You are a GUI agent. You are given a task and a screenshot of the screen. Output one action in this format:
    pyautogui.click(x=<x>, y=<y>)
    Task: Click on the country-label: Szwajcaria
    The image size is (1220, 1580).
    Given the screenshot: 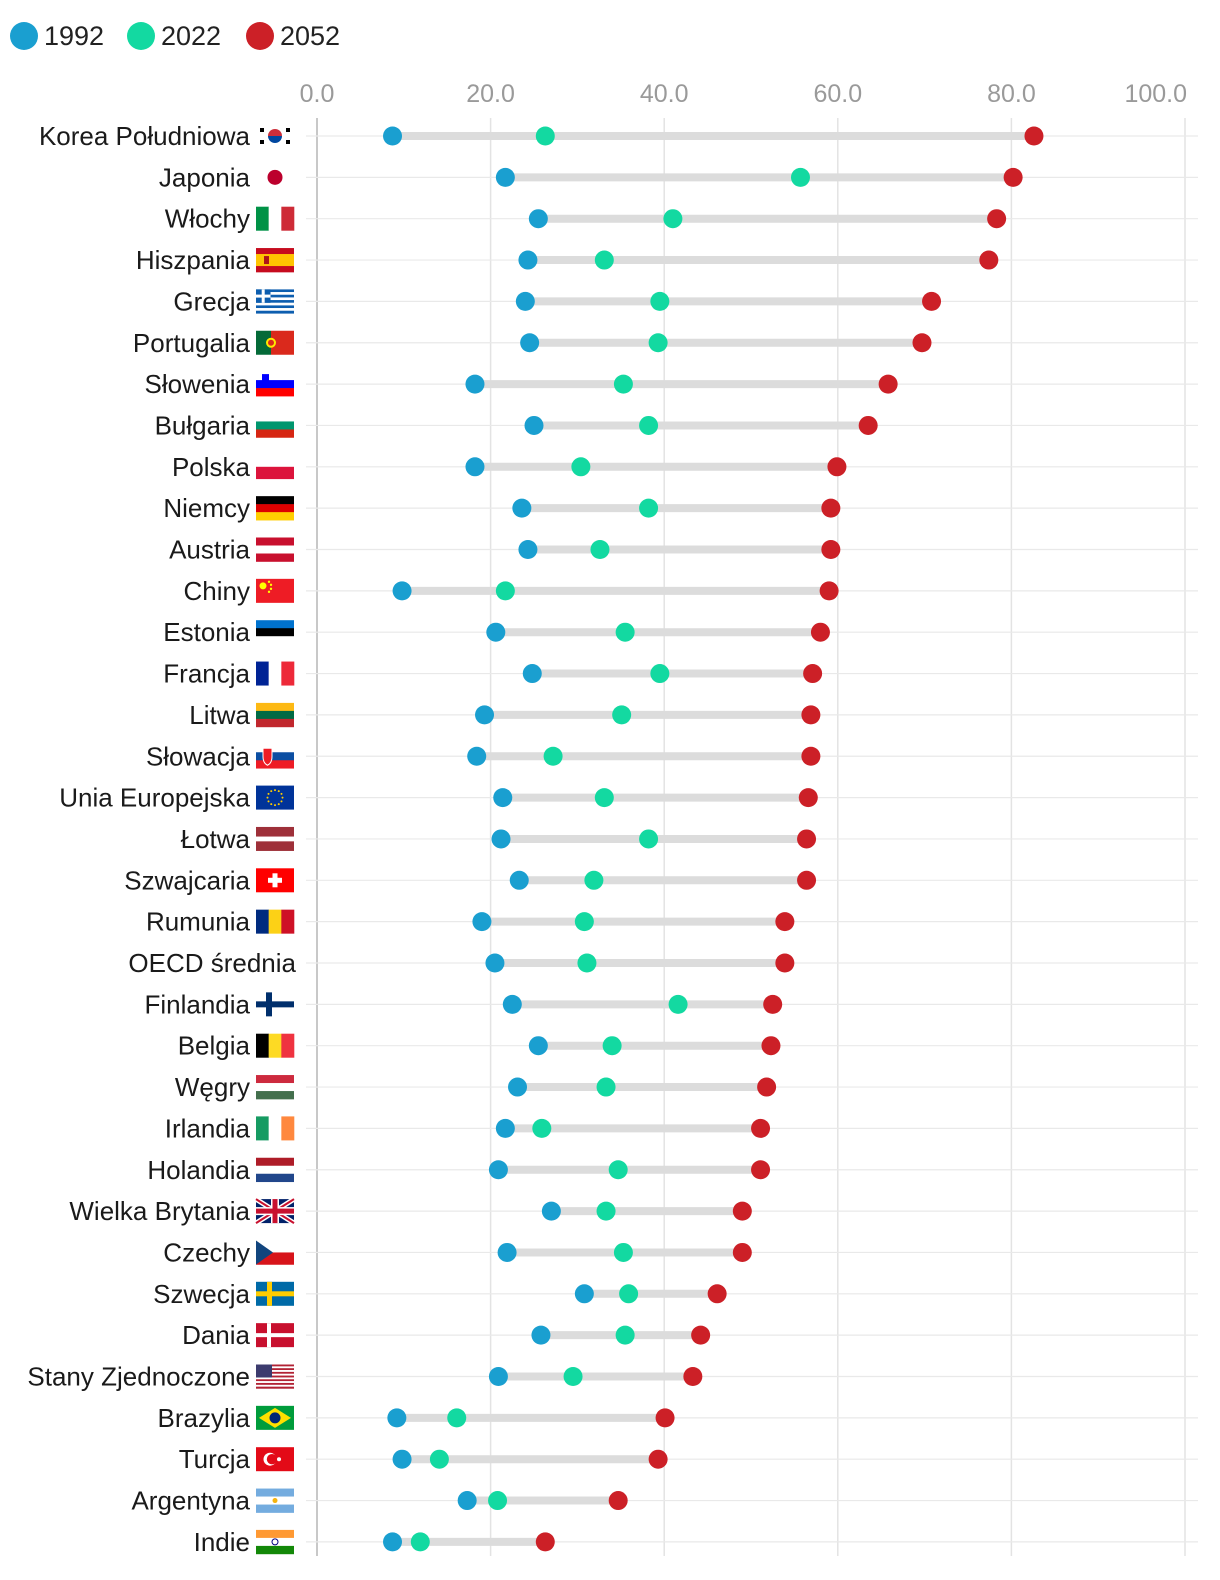 What is the action you would take?
    pyautogui.click(x=187, y=880)
    